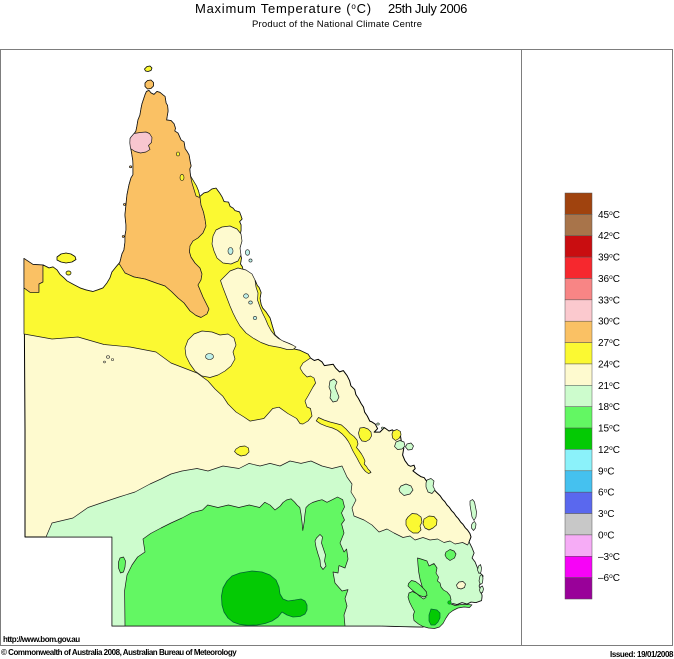  Describe the element at coordinates (606, 535) in the screenshot. I see `svg-text: 0oC` at that location.